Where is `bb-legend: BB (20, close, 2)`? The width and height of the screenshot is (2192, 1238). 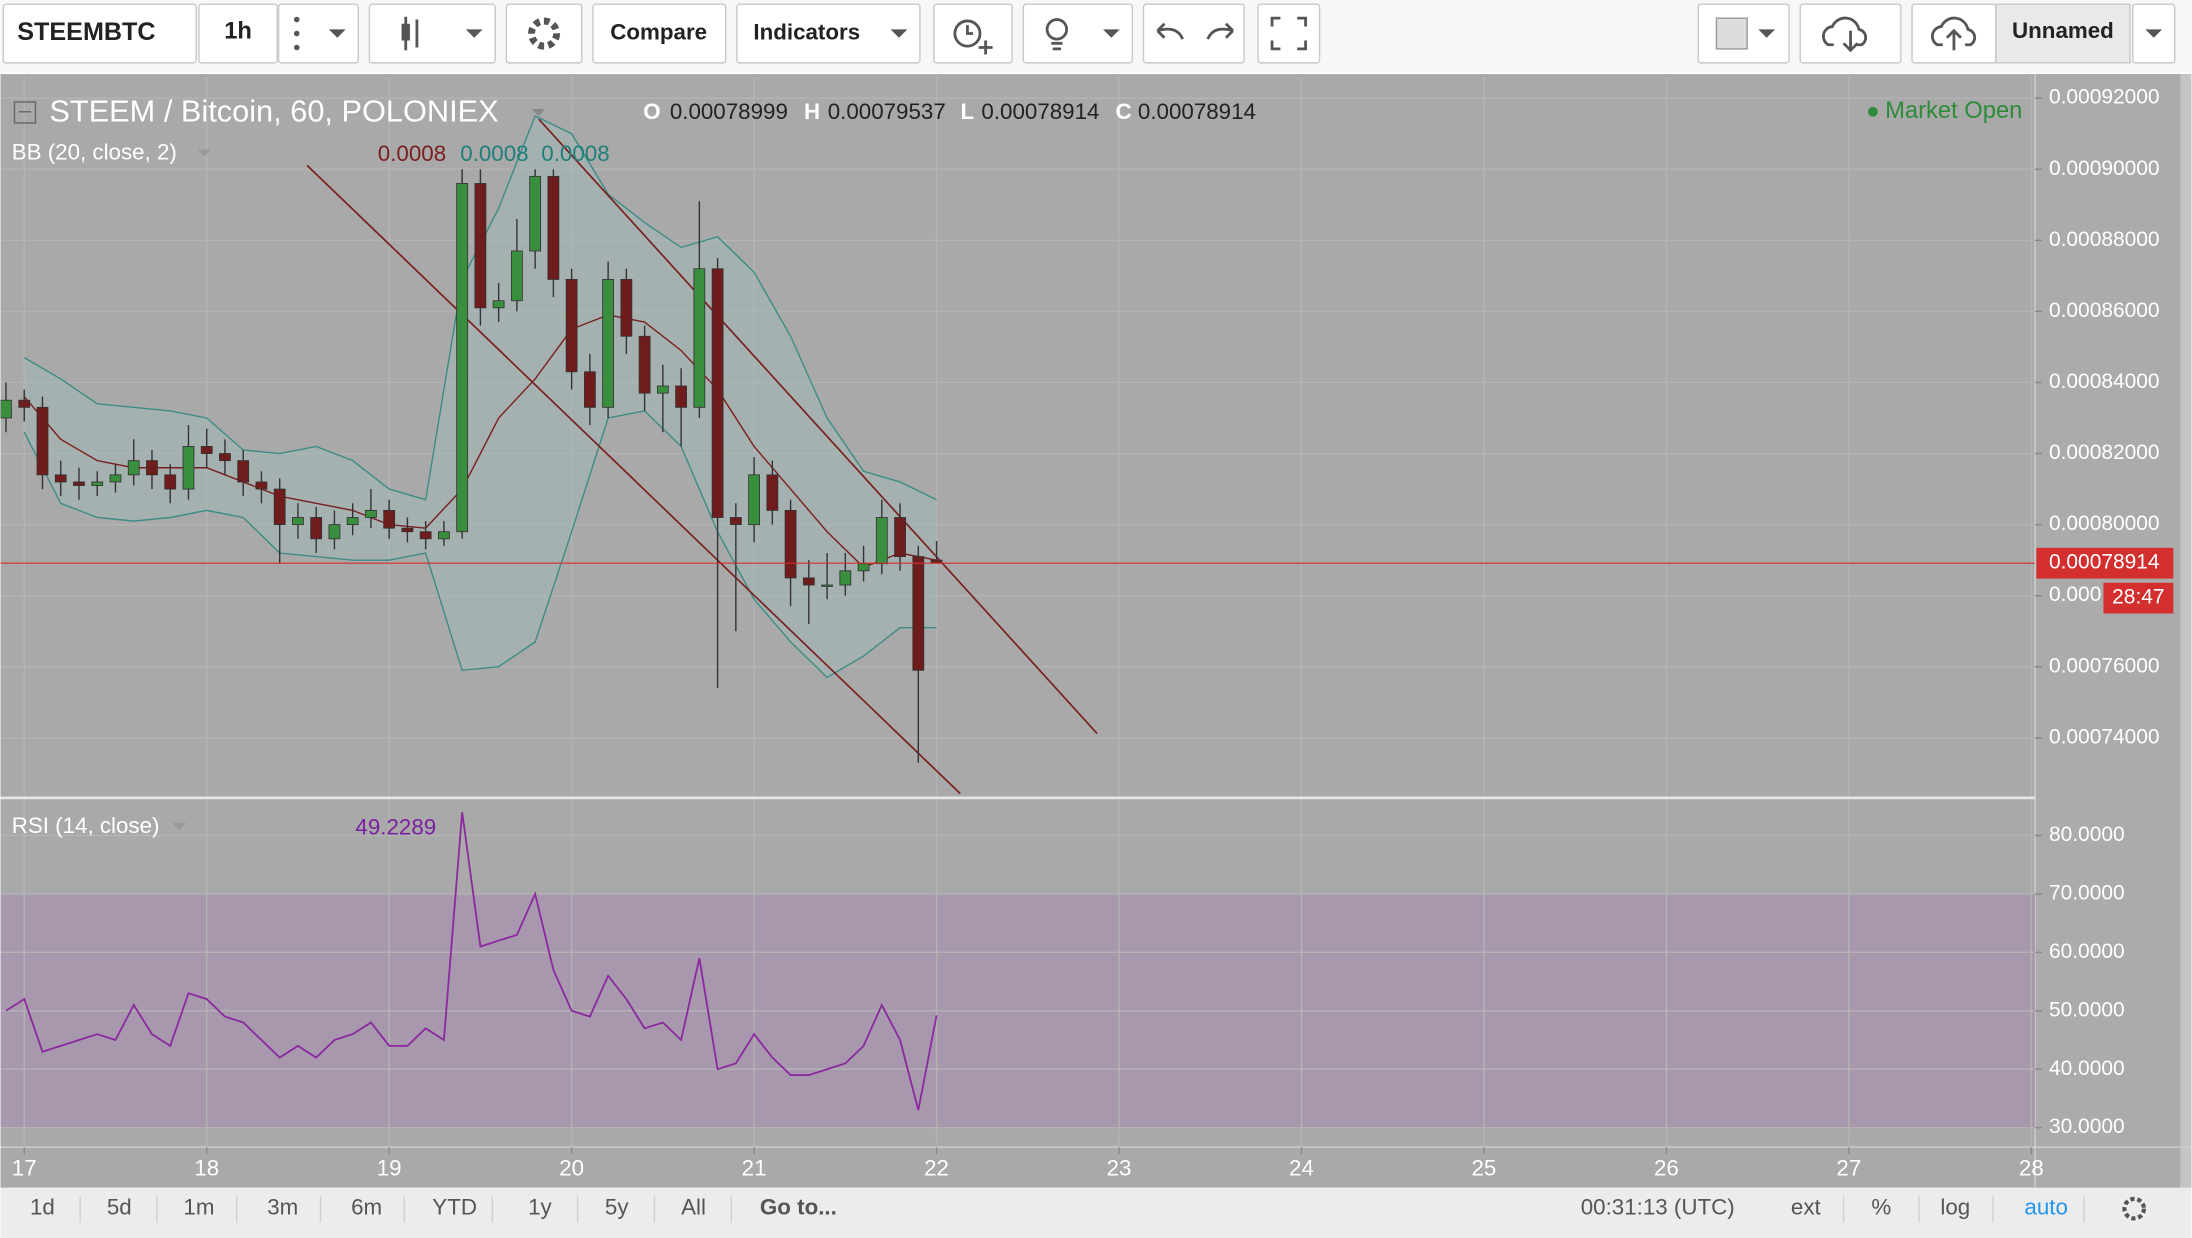 bb-legend: BB (20, close, 2) is located at coordinates (94, 152).